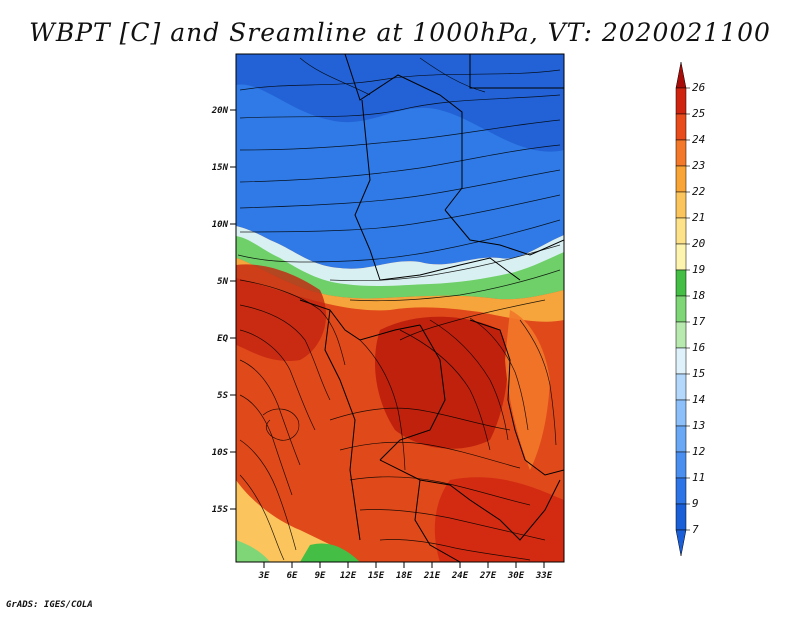 This screenshot has width=800, height=618. Describe the element at coordinates (220, 225) in the screenshot. I see `lat-tick-label: 10N` at that location.